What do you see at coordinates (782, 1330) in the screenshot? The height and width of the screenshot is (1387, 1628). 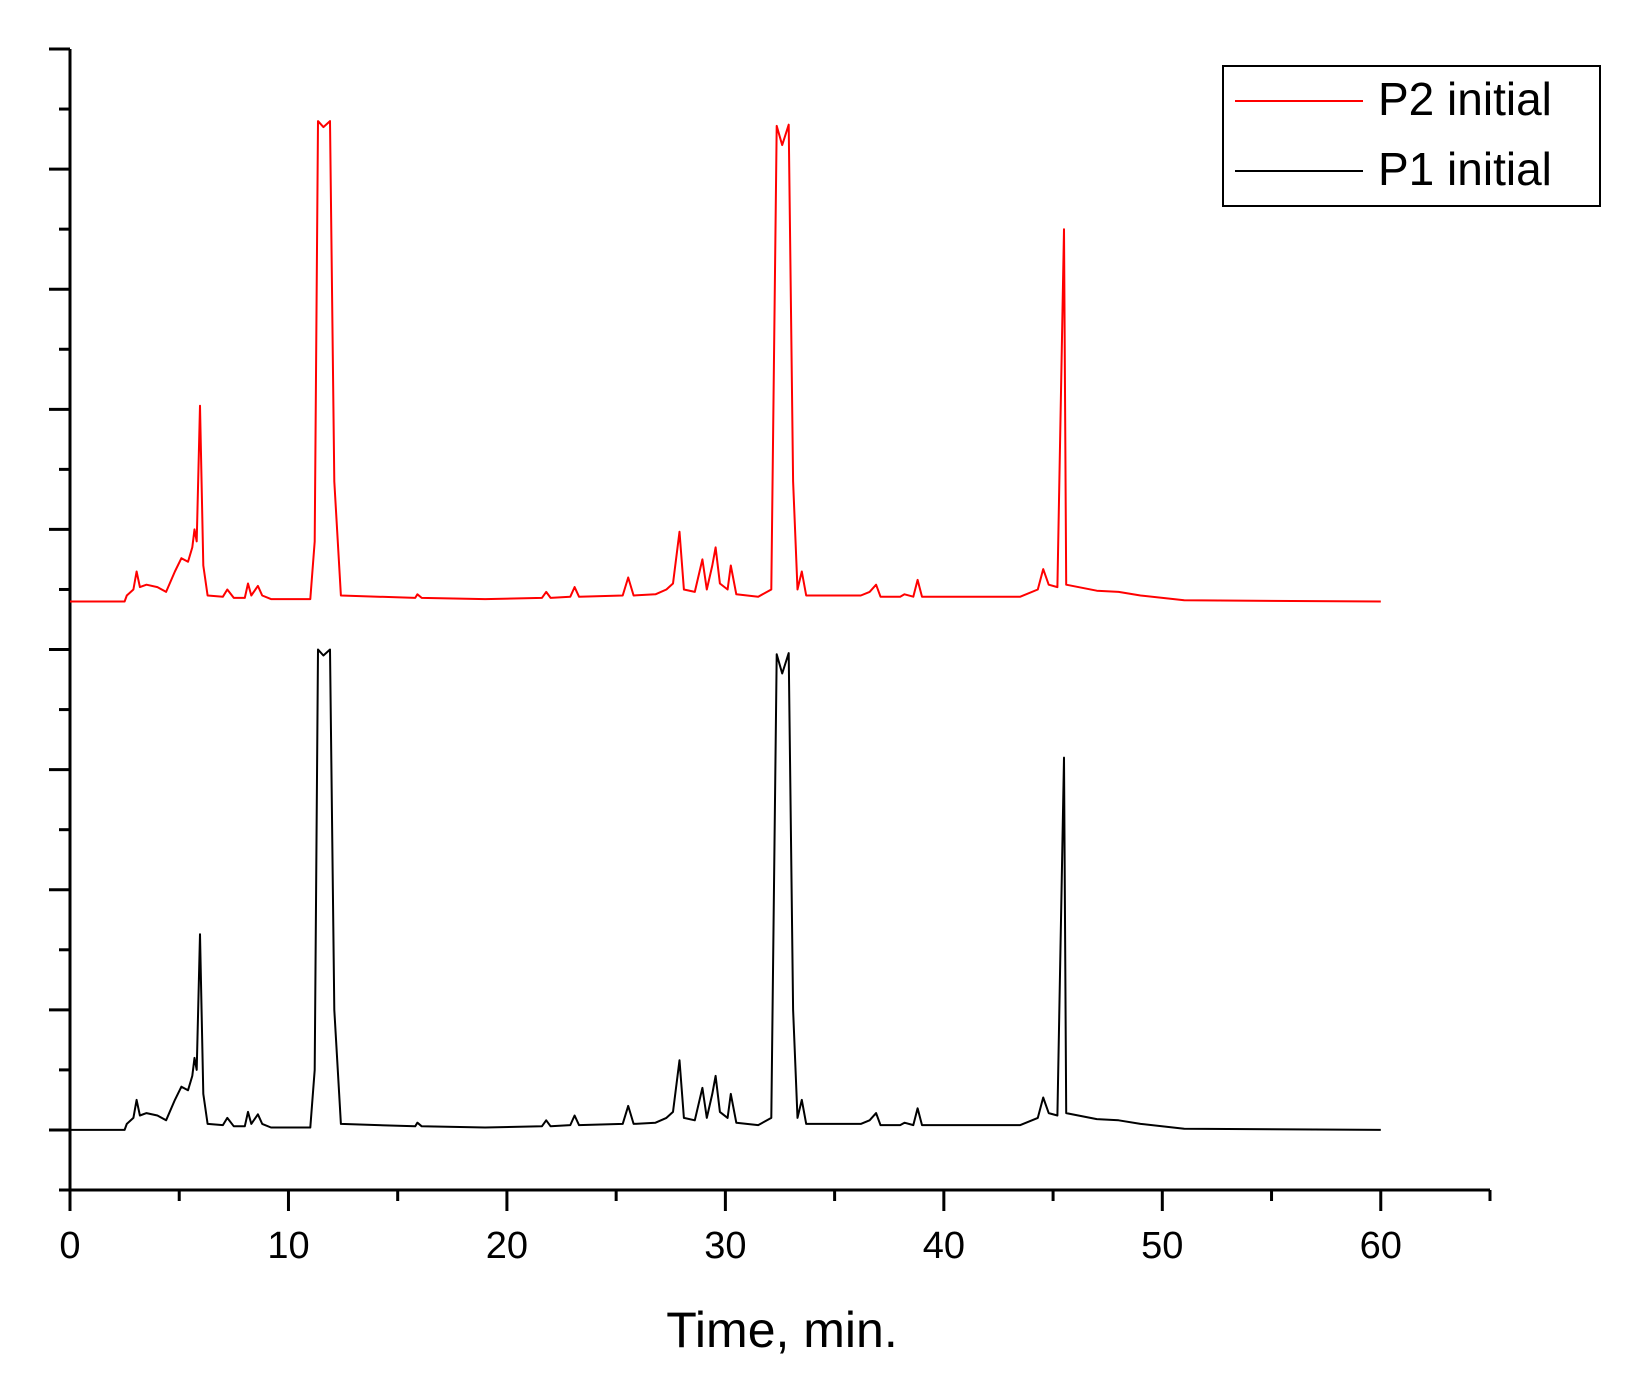 I see `x-axis-label: Time, min.` at bounding box center [782, 1330].